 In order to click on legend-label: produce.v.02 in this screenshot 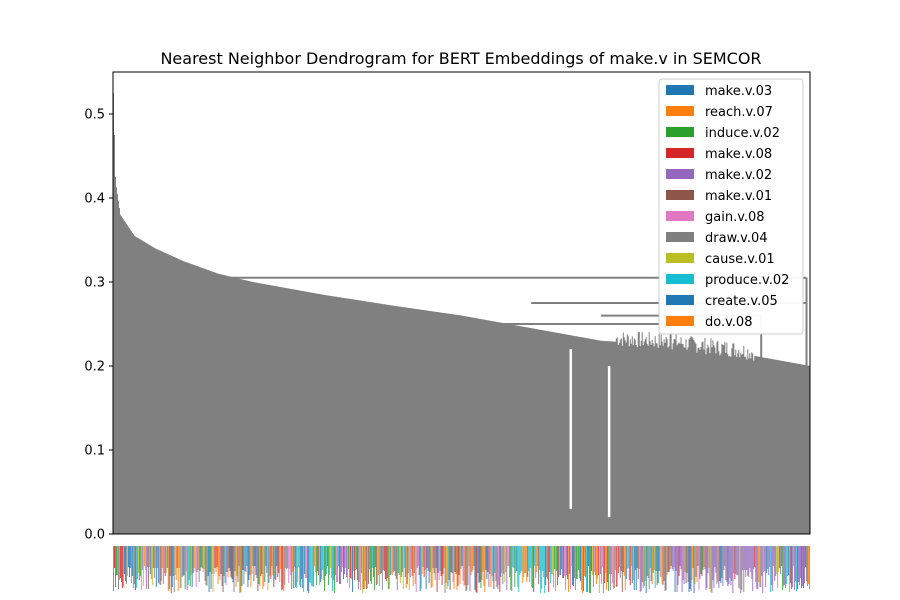, I will do `click(747, 280)`.